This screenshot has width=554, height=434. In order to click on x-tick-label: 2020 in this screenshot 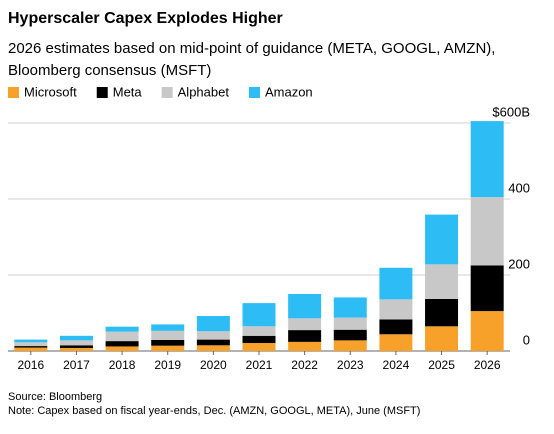, I will do `click(213, 365)`.